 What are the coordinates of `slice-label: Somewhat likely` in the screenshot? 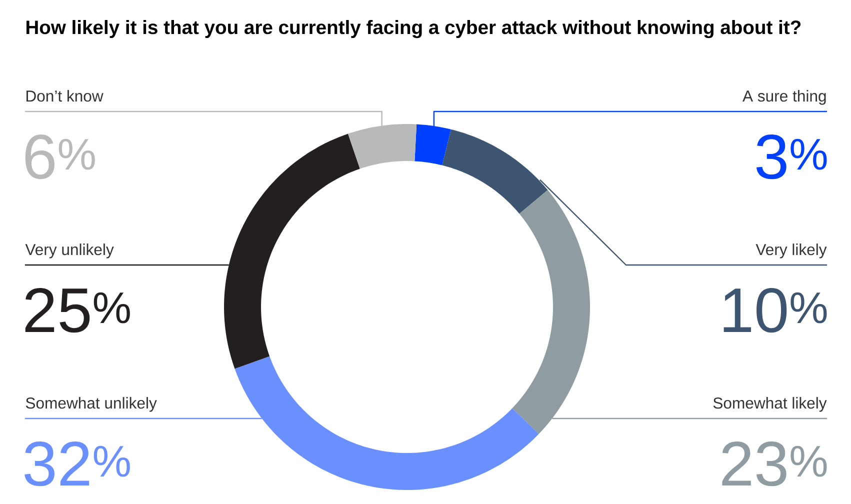 It's located at (770, 404).